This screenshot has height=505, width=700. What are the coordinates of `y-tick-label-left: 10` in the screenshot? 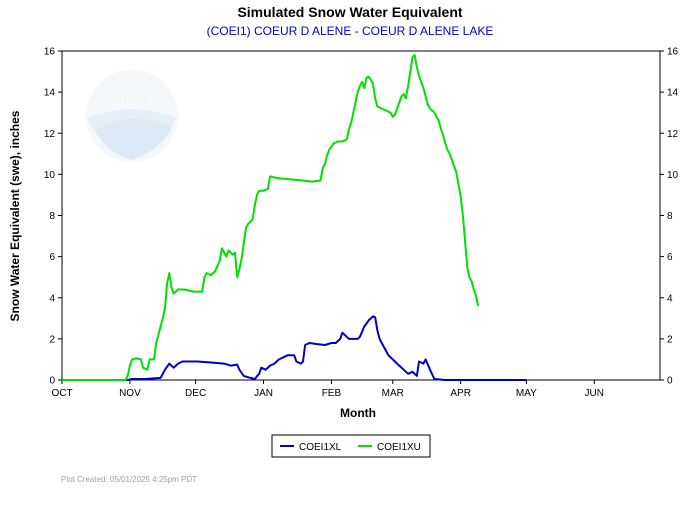 It's located at (50, 175).